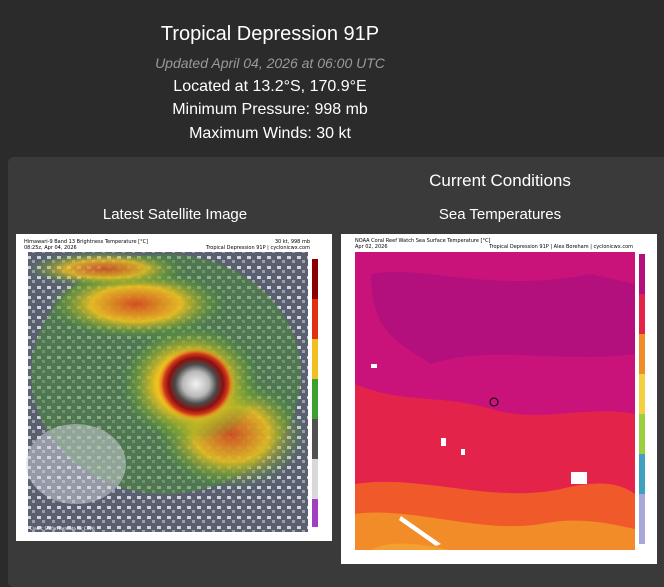 The width and height of the screenshot is (664, 587). Describe the element at coordinates (270, 86) in the screenshot. I see `storm-location: Located at 13.2°S, 170.9°E` at that location.